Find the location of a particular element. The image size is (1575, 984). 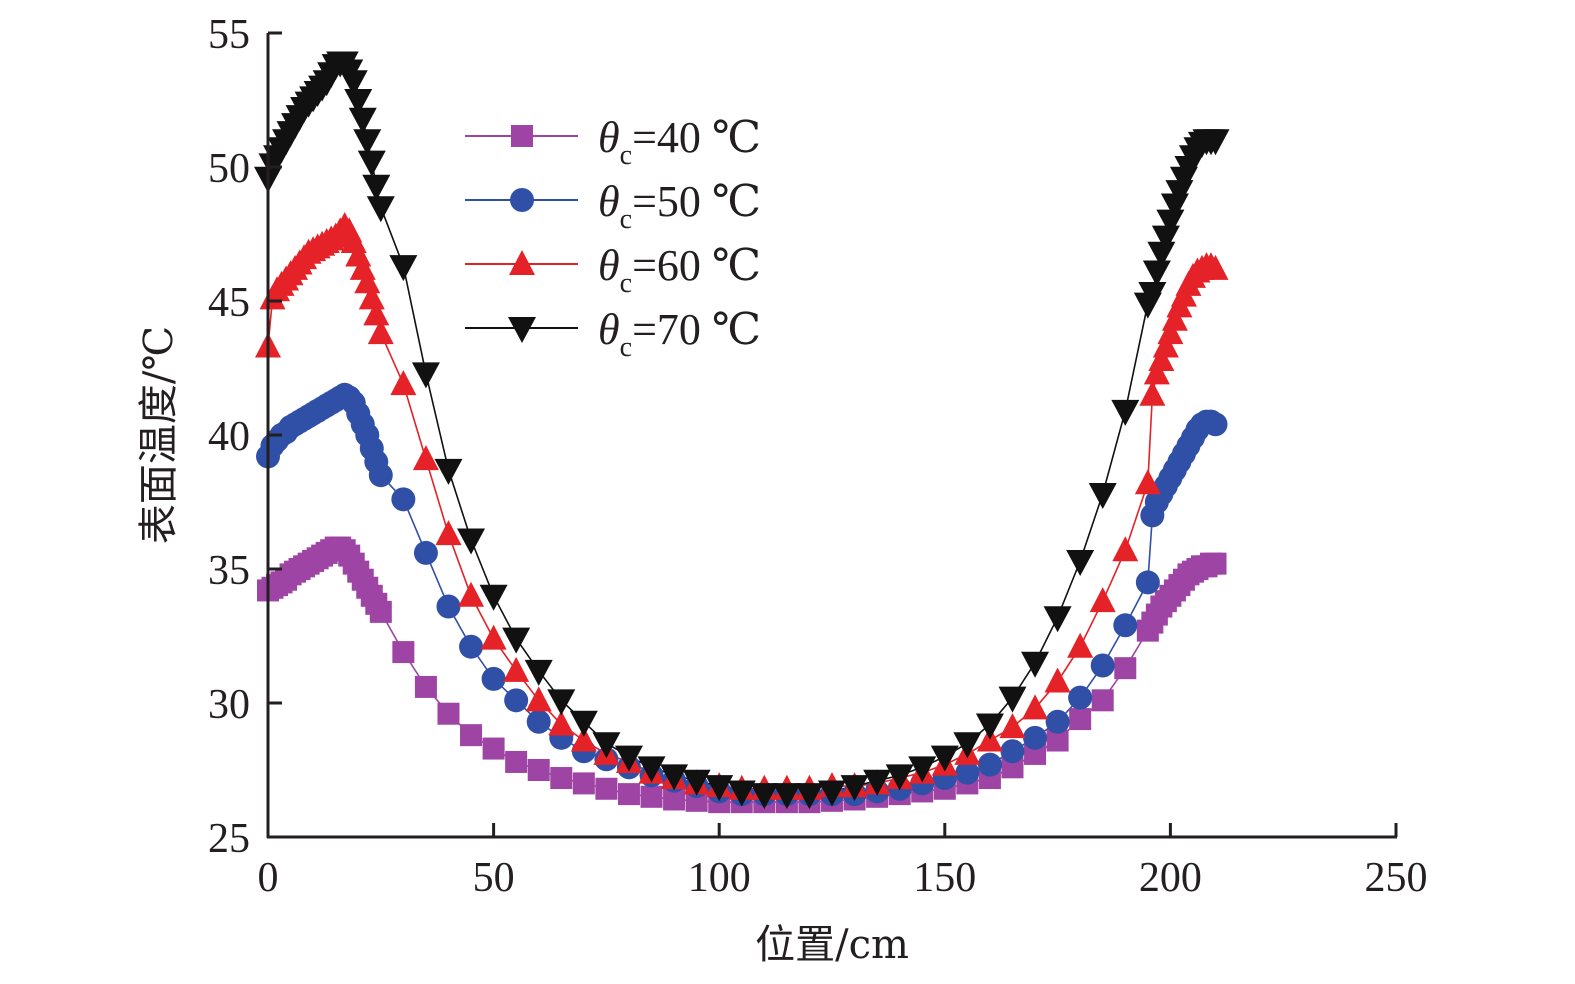

y-tick-label: 25 is located at coordinates (229, 839).